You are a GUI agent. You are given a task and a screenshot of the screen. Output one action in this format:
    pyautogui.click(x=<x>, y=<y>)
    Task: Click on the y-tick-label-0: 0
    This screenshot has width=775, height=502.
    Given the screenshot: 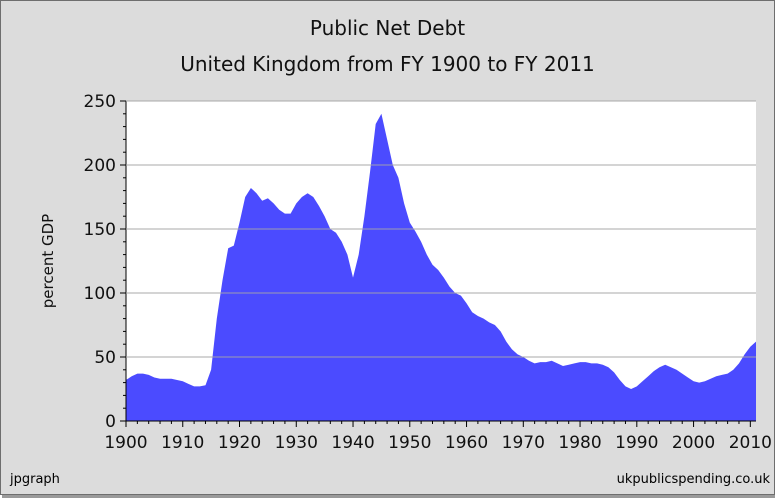 What is the action you would take?
    pyautogui.click(x=110, y=422)
    